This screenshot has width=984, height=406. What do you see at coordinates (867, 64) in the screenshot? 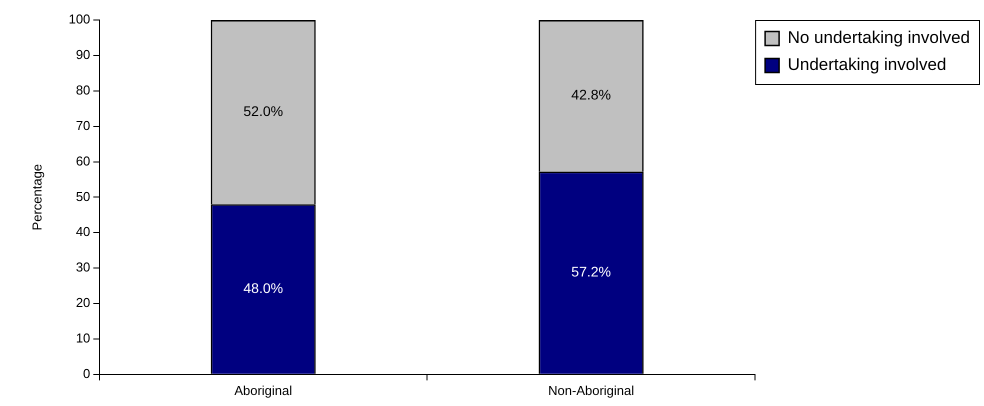
I see `legend-label: Undertaking involved` at bounding box center [867, 64].